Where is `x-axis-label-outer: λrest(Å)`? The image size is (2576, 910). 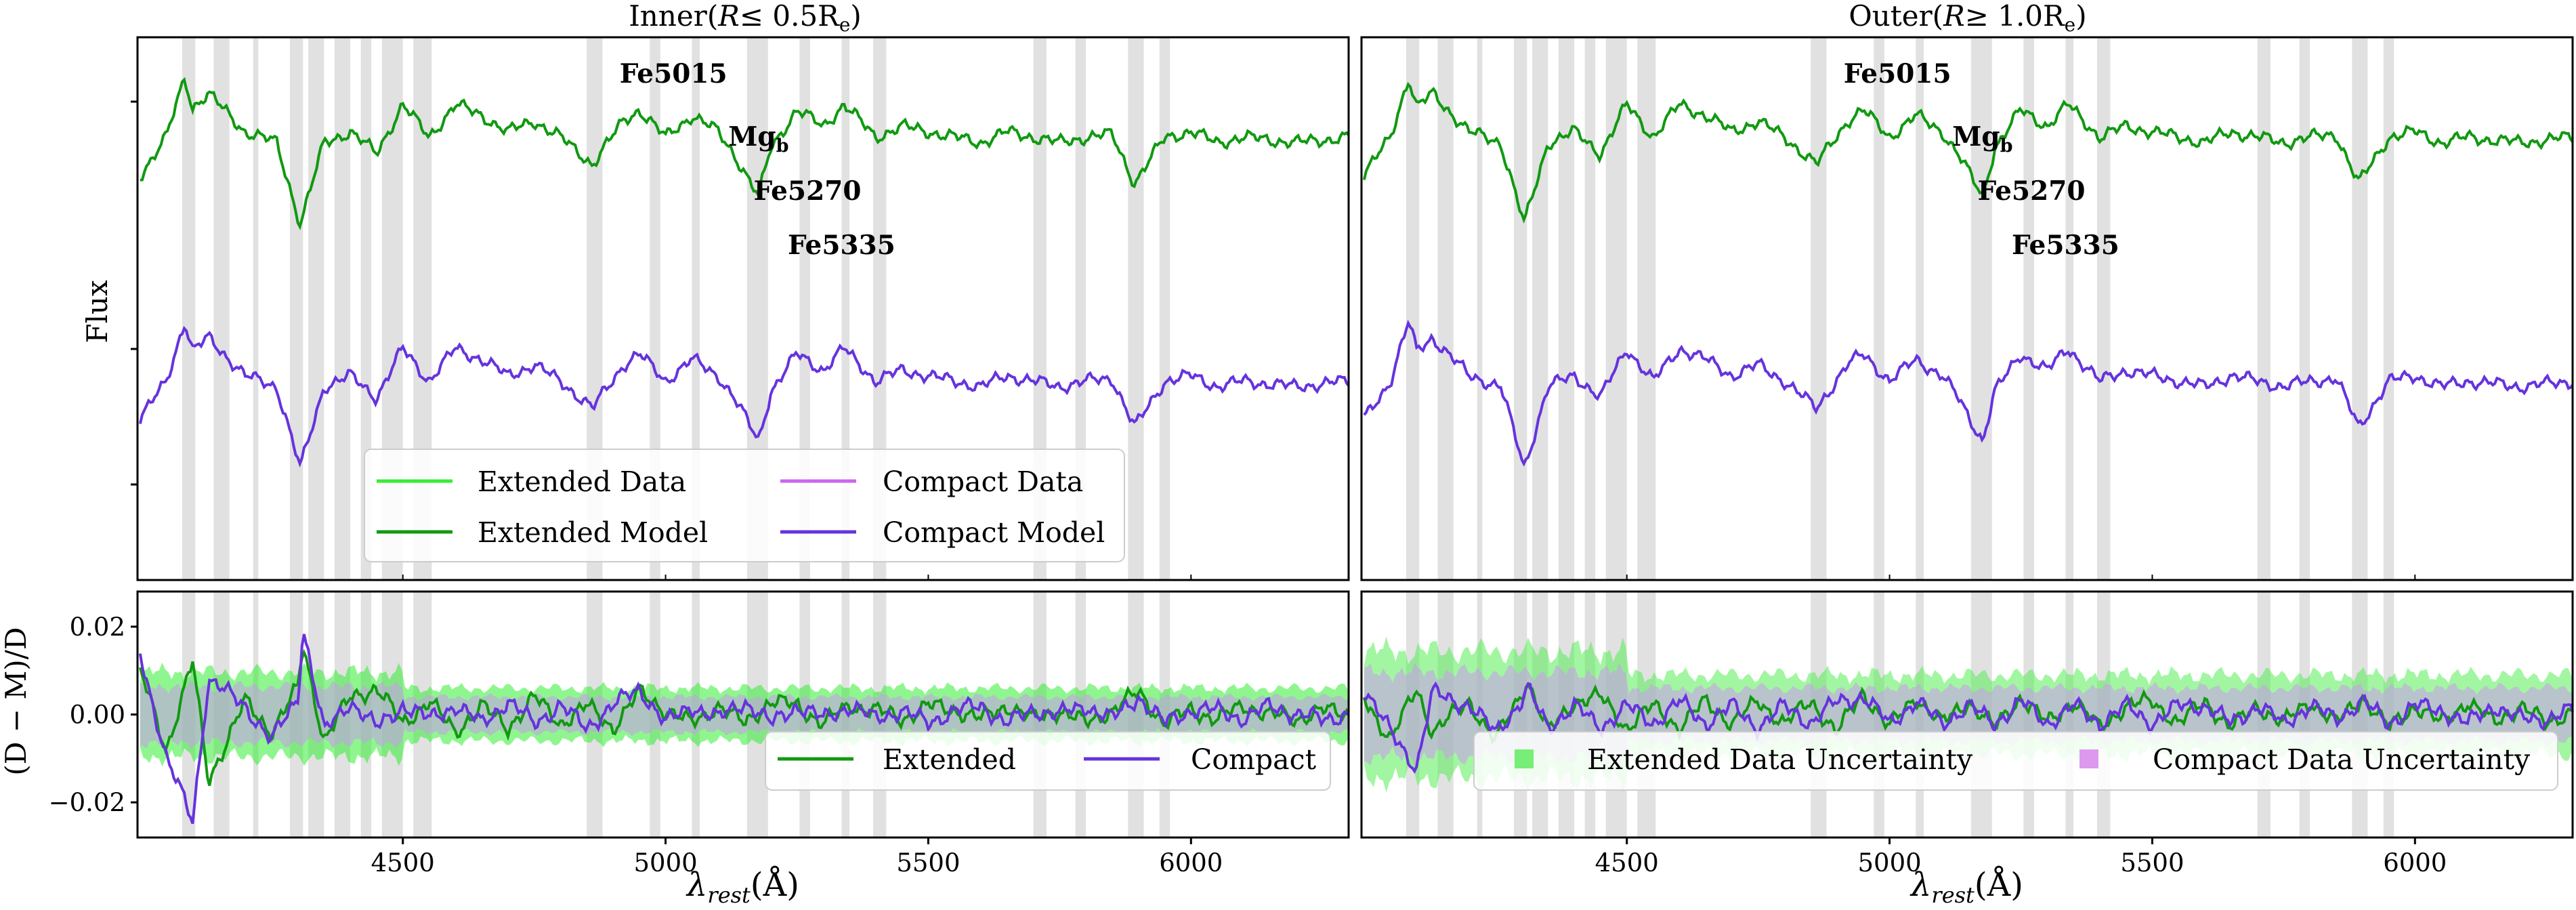 x-axis-label-outer: λrest(Å) is located at coordinates (1966, 886).